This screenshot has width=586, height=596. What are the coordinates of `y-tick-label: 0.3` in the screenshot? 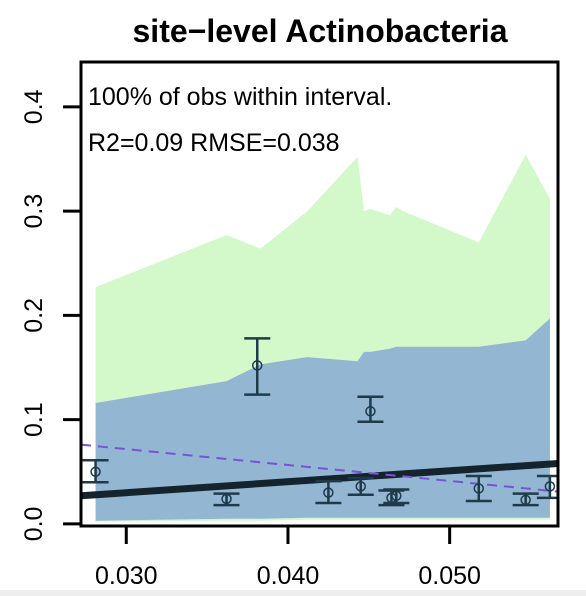 It's located at (34, 211).